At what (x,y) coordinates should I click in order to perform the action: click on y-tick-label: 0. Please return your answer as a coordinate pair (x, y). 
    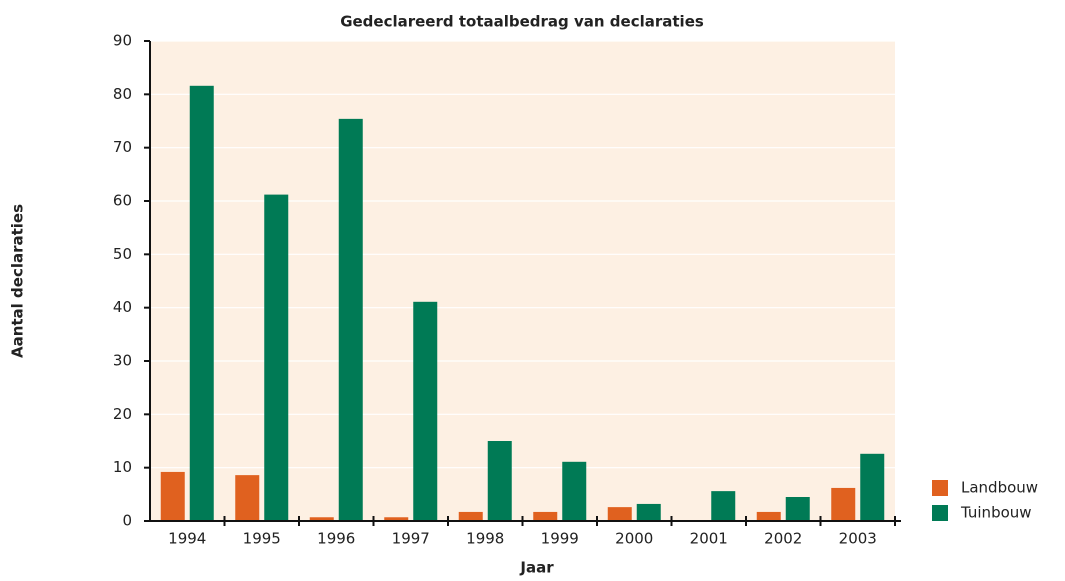
    Looking at the image, I should click on (127, 521).